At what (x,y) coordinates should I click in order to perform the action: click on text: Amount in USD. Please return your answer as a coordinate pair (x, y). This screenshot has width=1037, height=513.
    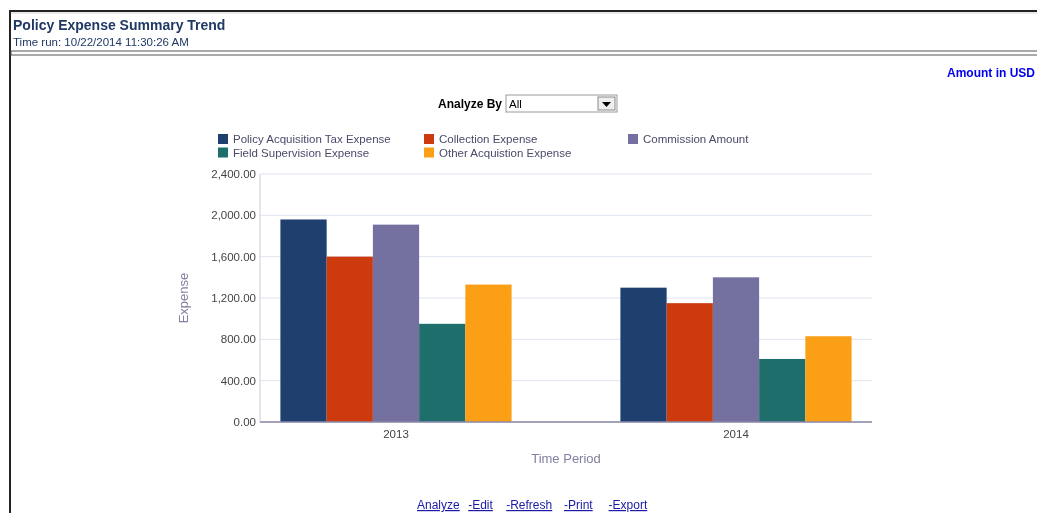
    Looking at the image, I should click on (991, 73).